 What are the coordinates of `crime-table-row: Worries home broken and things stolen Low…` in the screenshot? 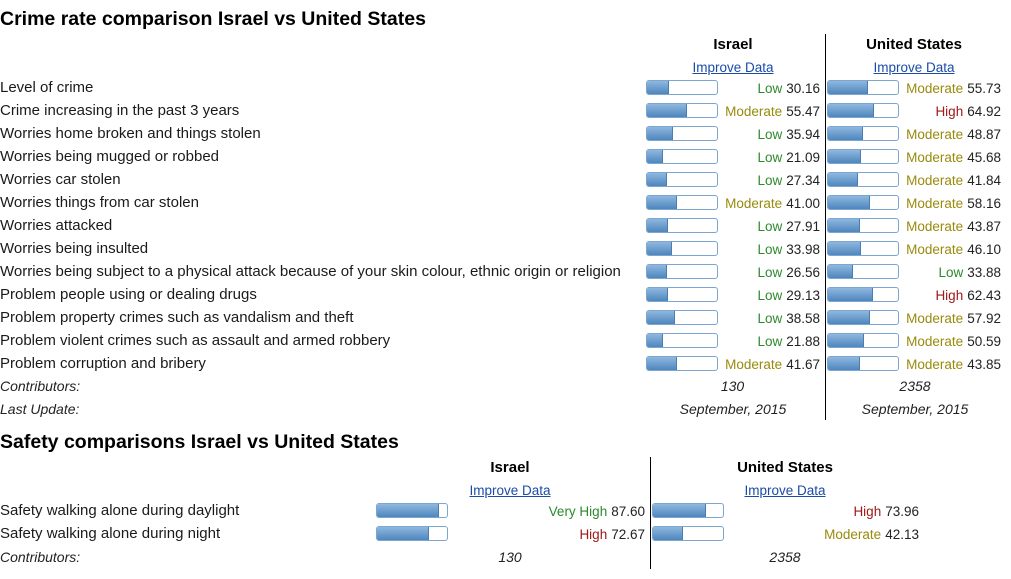 It's located at (505, 134).